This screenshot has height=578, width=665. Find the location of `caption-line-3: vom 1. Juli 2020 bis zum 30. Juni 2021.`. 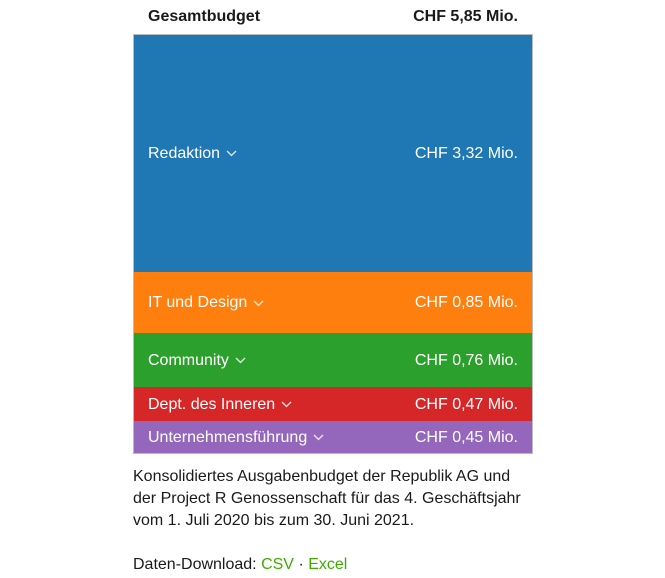

caption-line-3: vom 1. Juli 2020 bis zum 30. Juni 2021. is located at coordinates (274, 520).